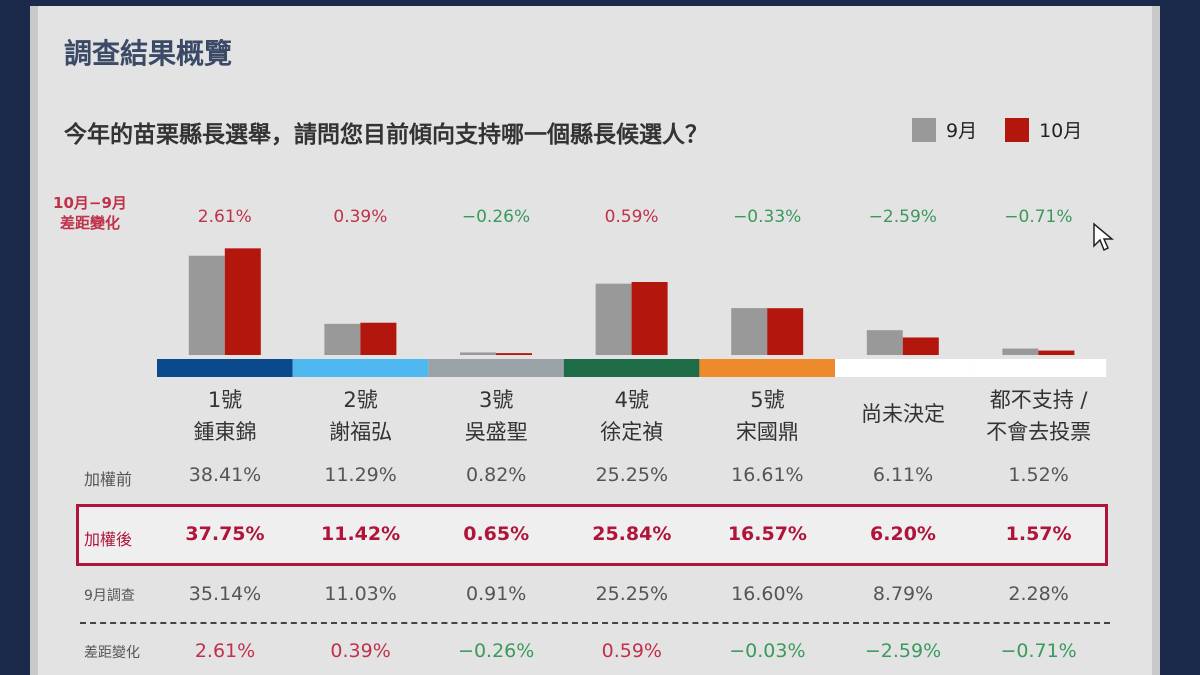 Image resolution: width=1200 pixels, height=675 pixels. What do you see at coordinates (595, 623) in the screenshot?
I see `dotted-divider` at bounding box center [595, 623].